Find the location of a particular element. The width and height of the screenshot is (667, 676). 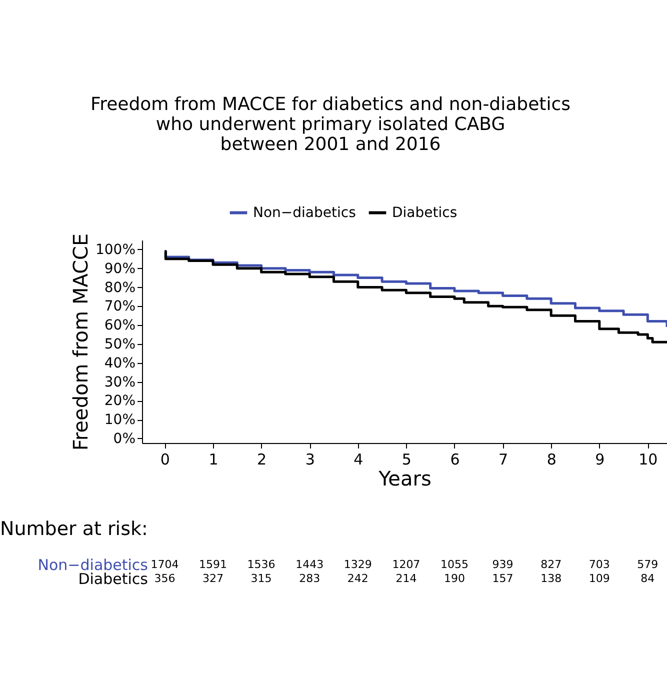

legend-label: Non−diabetics is located at coordinates (304, 212).